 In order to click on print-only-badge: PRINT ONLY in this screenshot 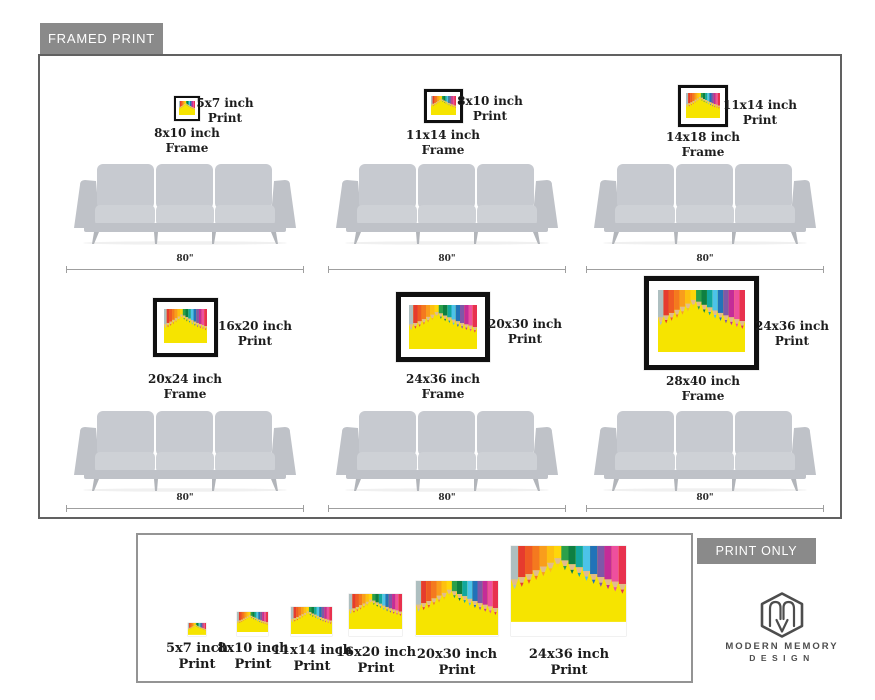, I will do `click(756, 551)`.